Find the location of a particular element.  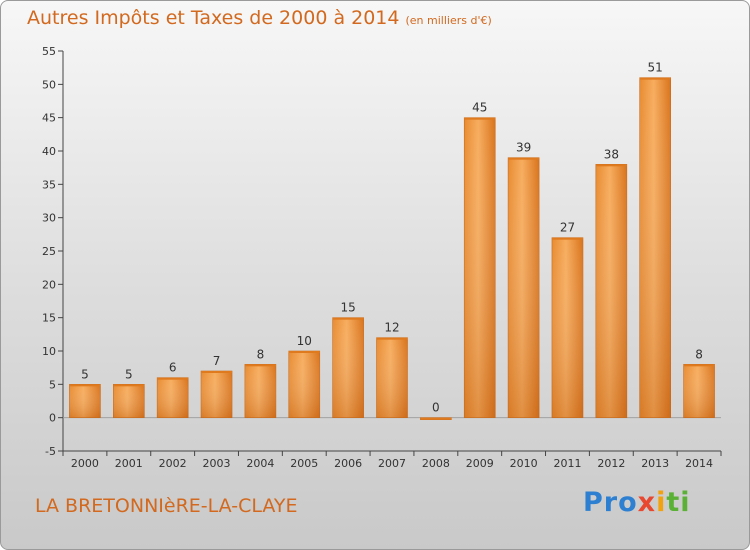

bar-top-2005 is located at coordinates (304, 352).